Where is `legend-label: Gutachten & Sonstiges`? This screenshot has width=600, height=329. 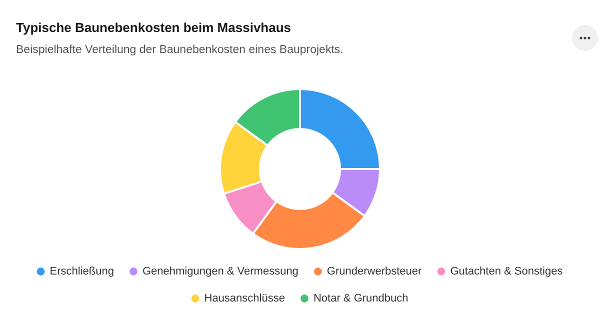
legend-label: Gutachten & Sonstiges is located at coordinates (507, 272).